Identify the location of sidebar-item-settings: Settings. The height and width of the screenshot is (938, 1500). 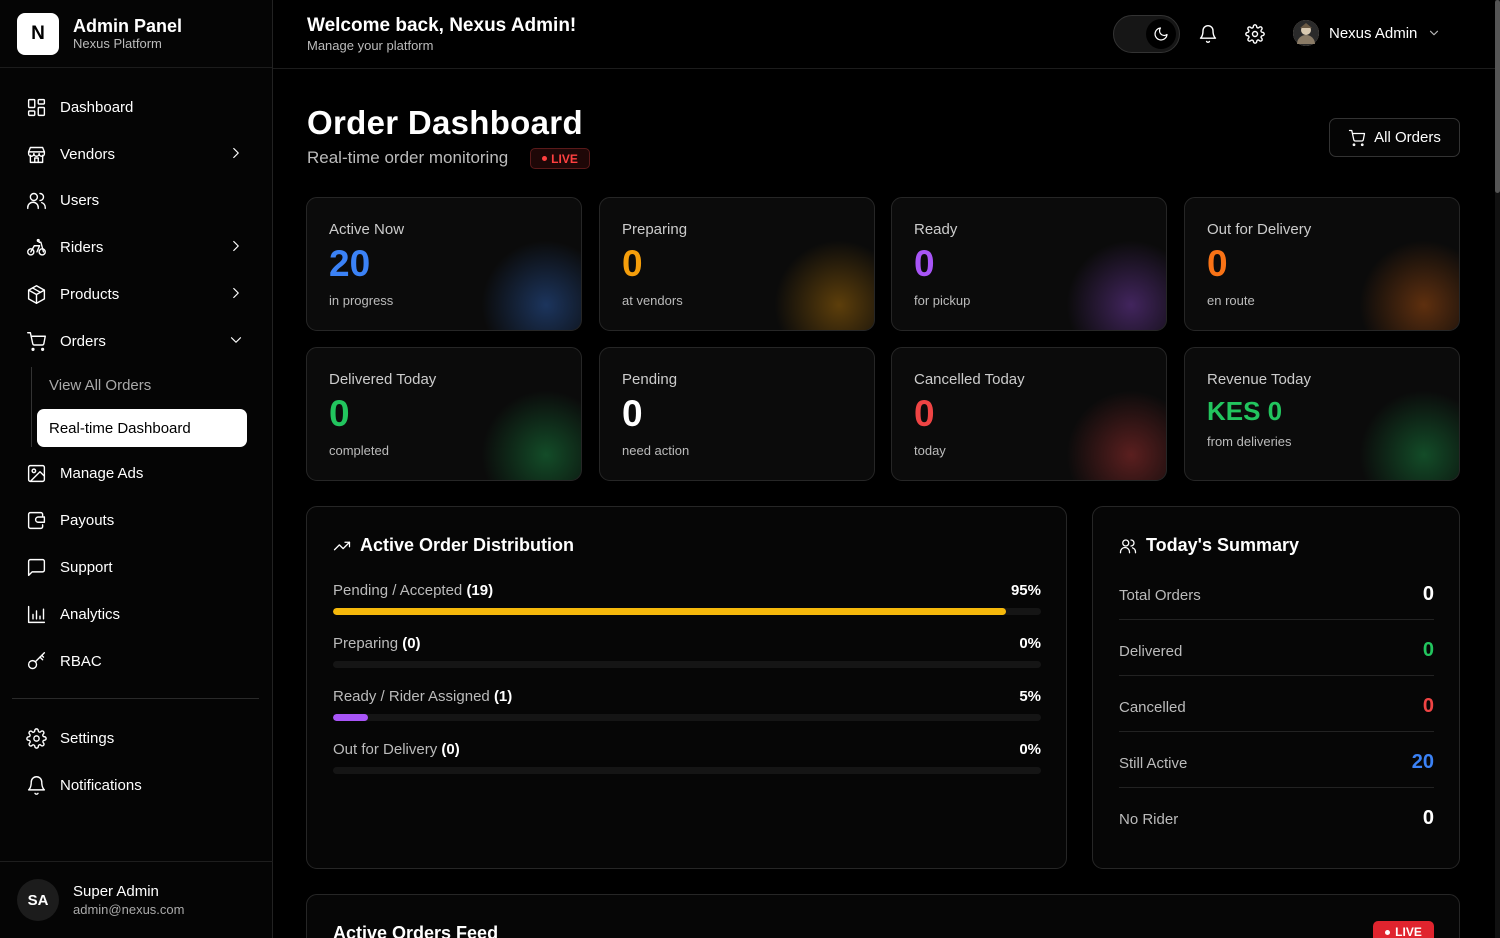
(135, 738).